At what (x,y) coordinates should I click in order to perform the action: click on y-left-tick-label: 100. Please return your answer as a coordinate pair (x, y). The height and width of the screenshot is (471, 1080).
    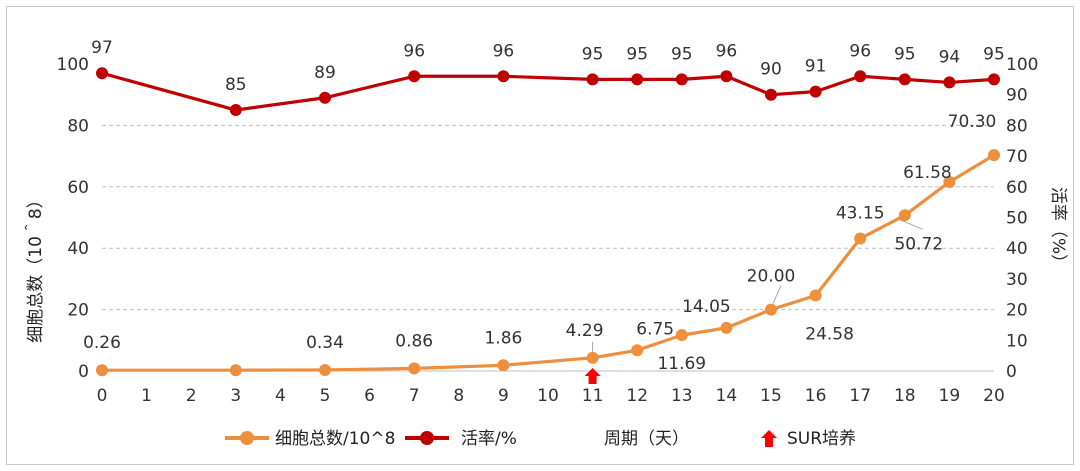
    Looking at the image, I should click on (73, 65).